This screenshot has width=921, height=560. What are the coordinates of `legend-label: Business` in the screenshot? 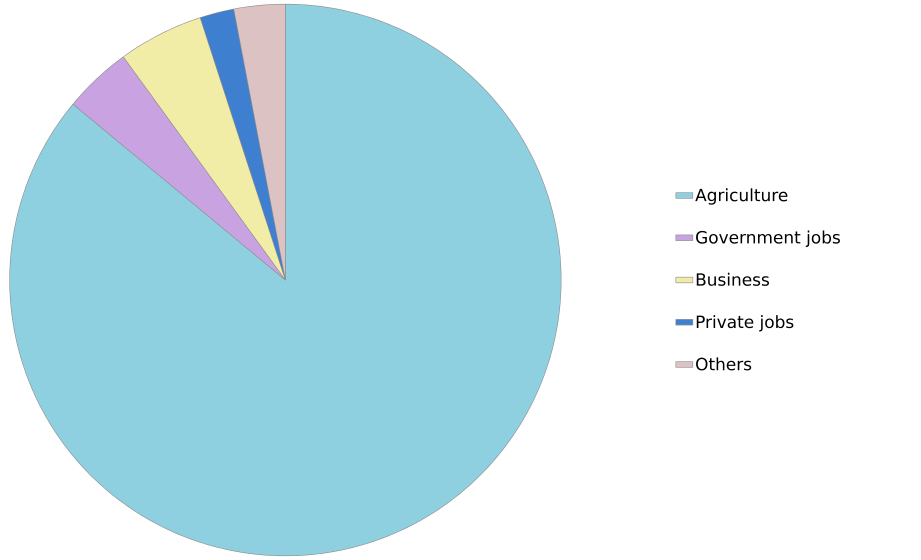 It's located at (732, 279).